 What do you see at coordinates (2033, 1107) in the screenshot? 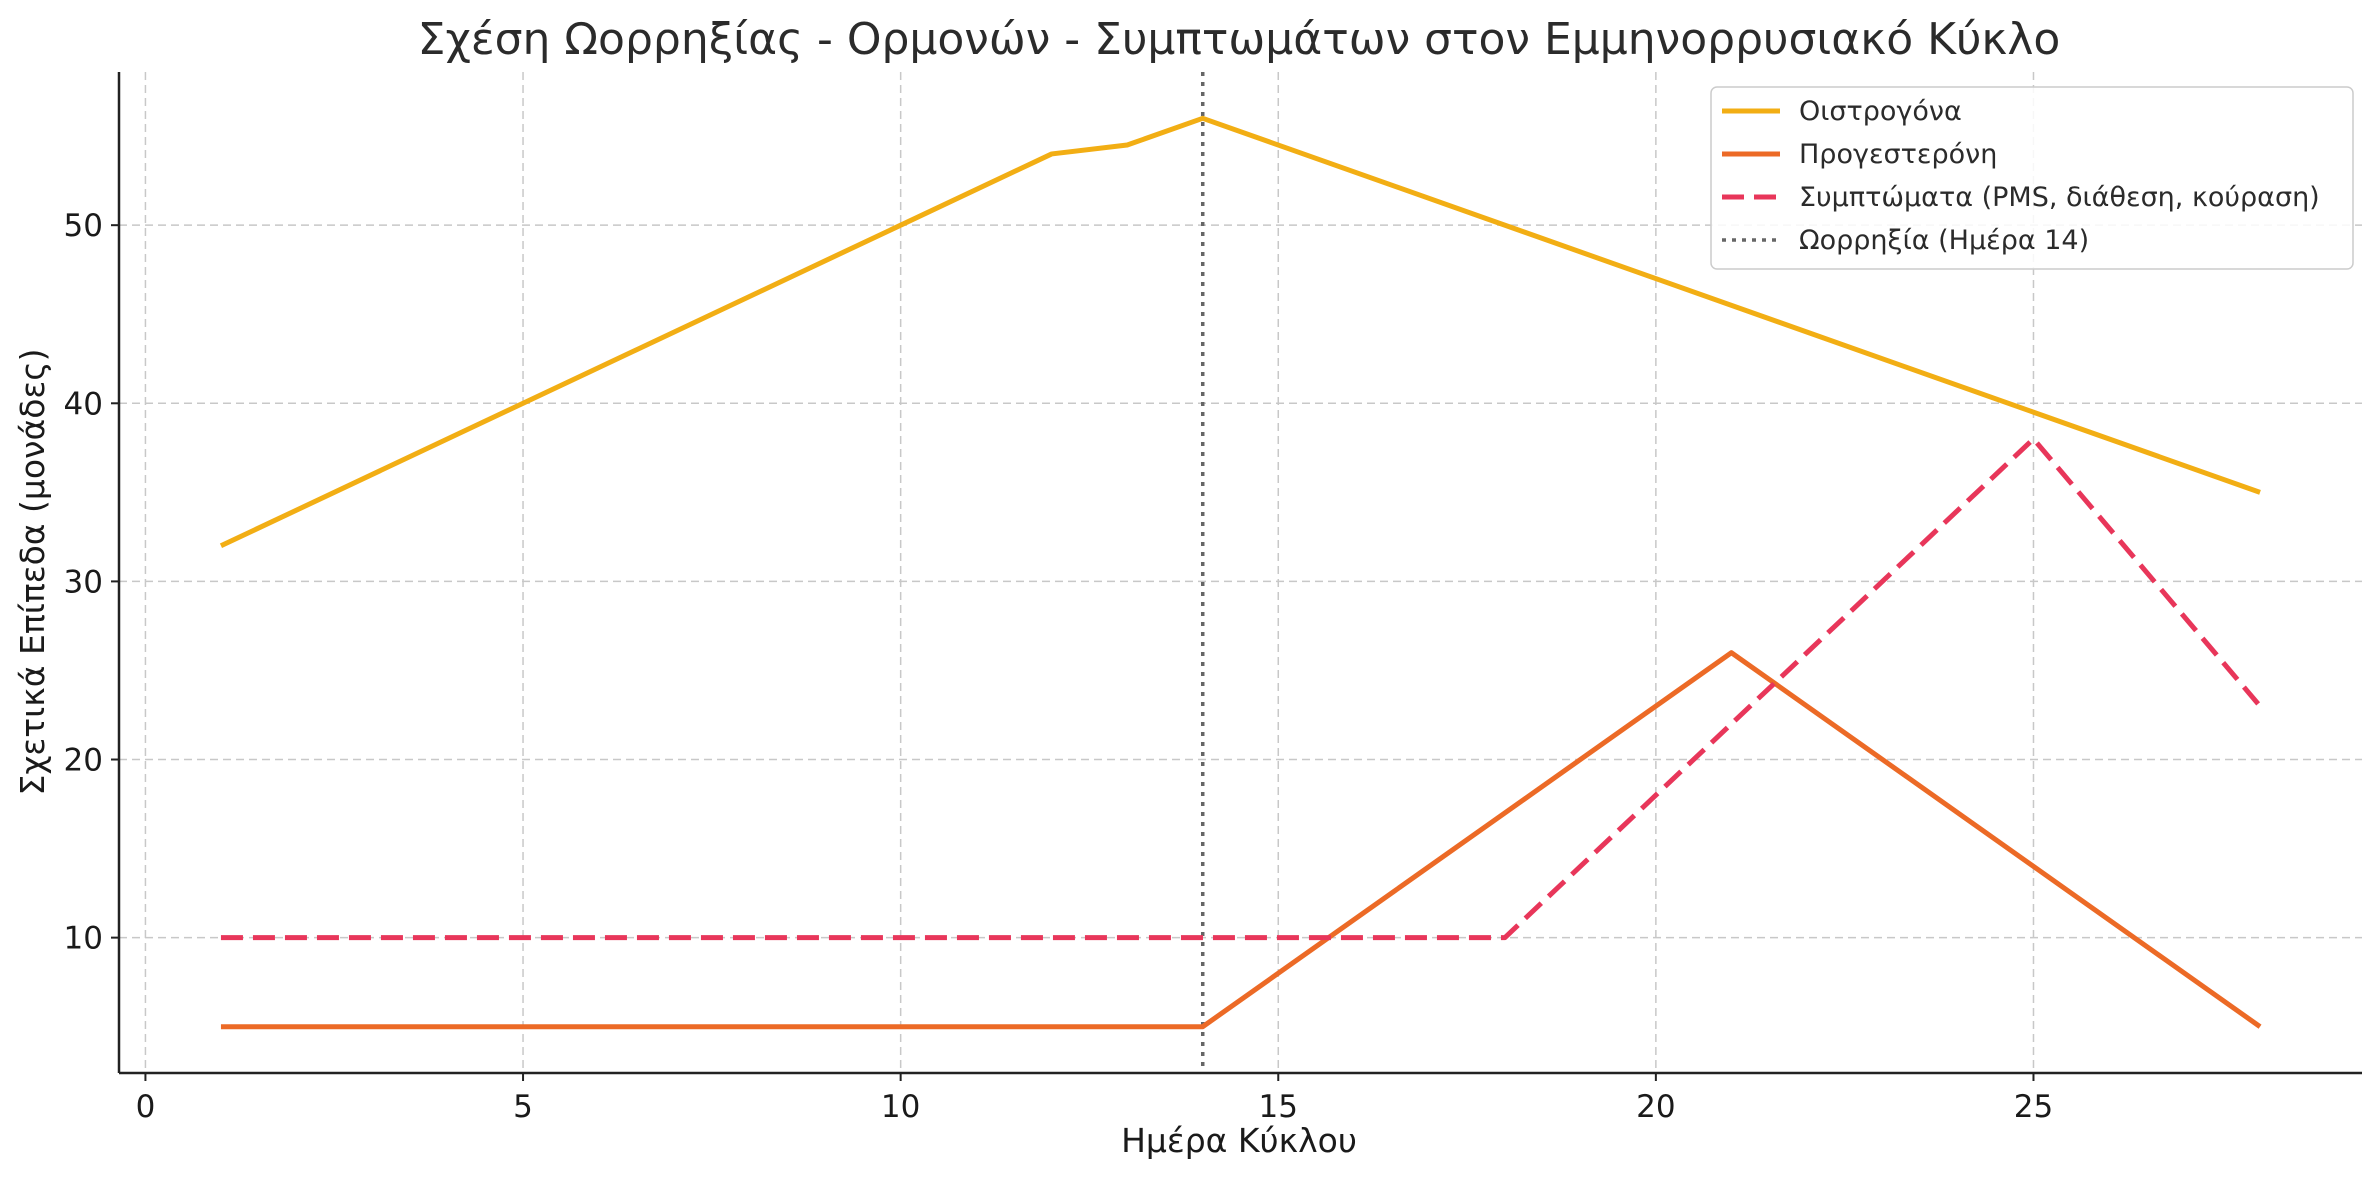
I see `x-tick-label: 25` at bounding box center [2033, 1107].